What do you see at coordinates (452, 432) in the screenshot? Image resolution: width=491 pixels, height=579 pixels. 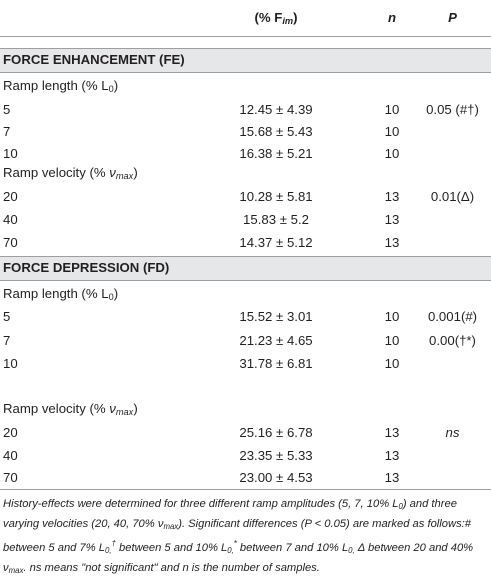 I see `row-p: ns` at bounding box center [452, 432].